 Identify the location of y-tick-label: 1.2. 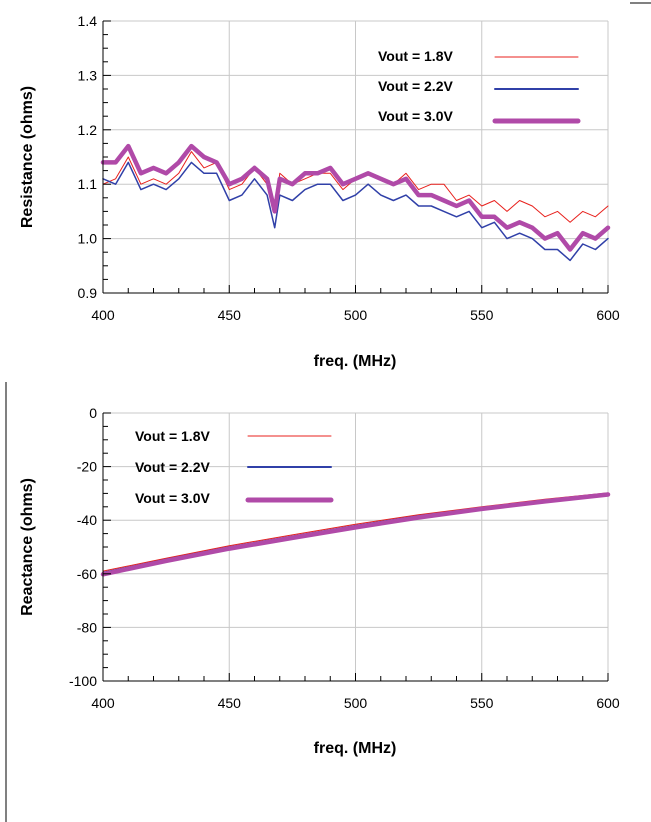
(88, 130).